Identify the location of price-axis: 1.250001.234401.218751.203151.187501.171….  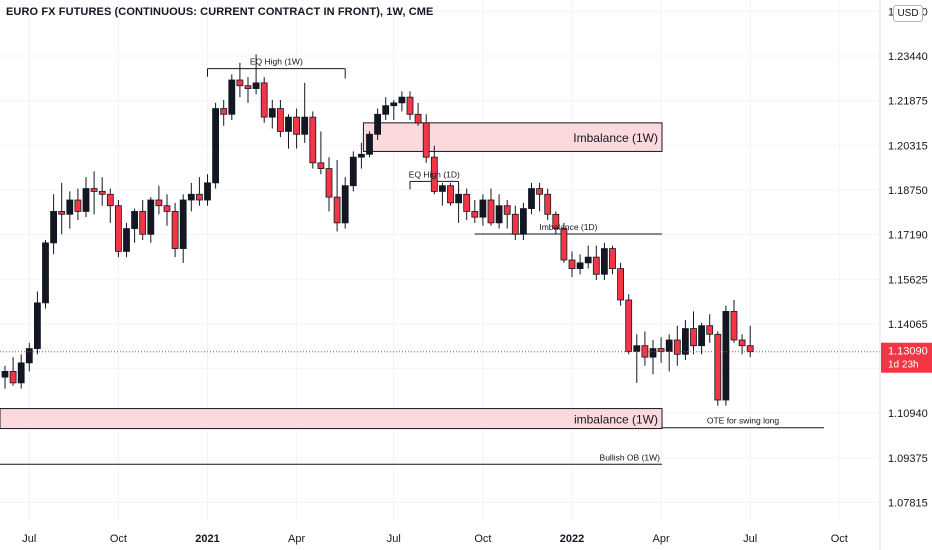
(905, 275).